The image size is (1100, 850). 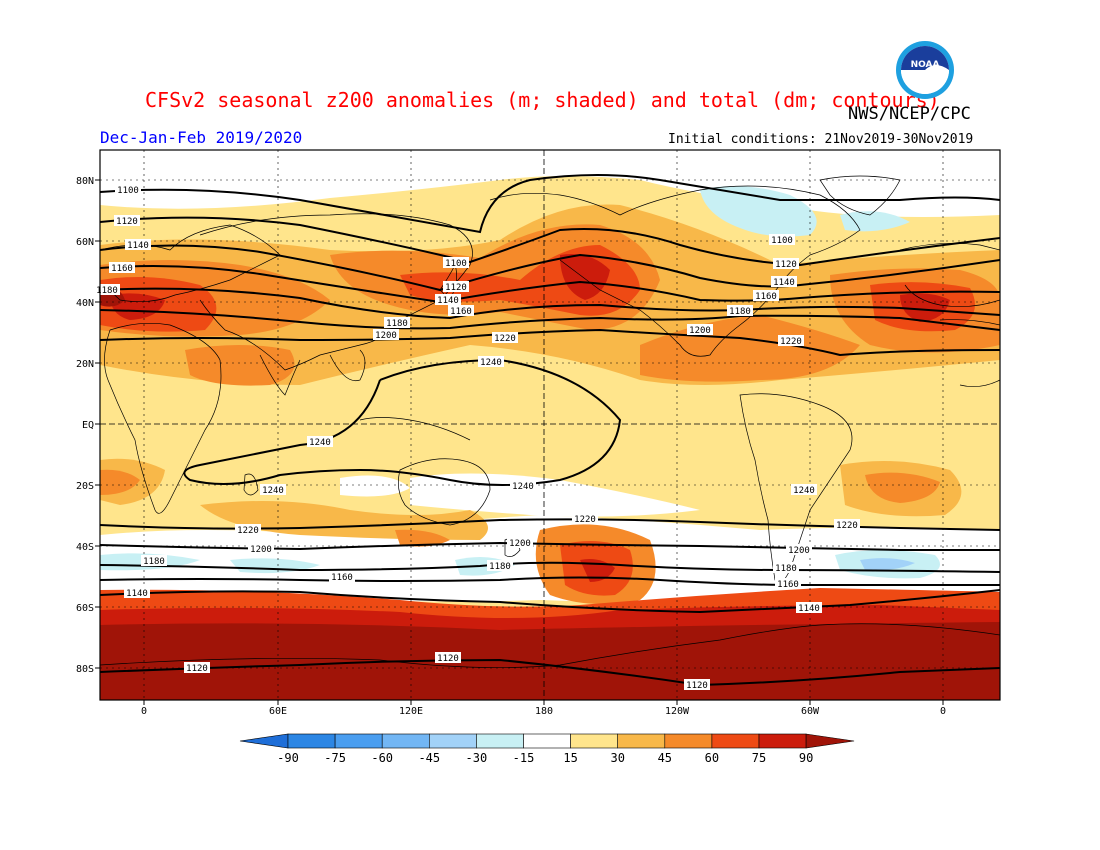 What do you see at coordinates (411, 711) in the screenshot?
I see `lon-label: 120E` at bounding box center [411, 711].